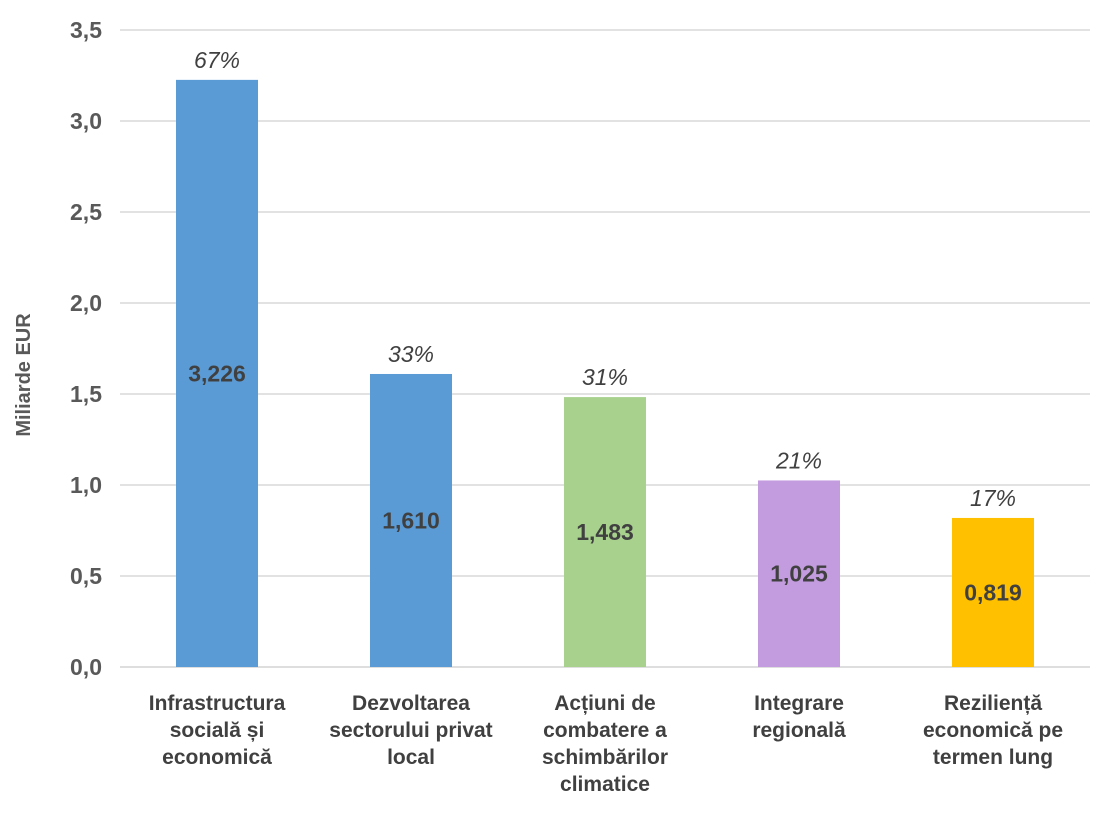 This screenshot has height=814, width=1102. Describe the element at coordinates (410, 730) in the screenshot. I see `x-category-label: Dezvoltarea sectorului privat local` at that location.